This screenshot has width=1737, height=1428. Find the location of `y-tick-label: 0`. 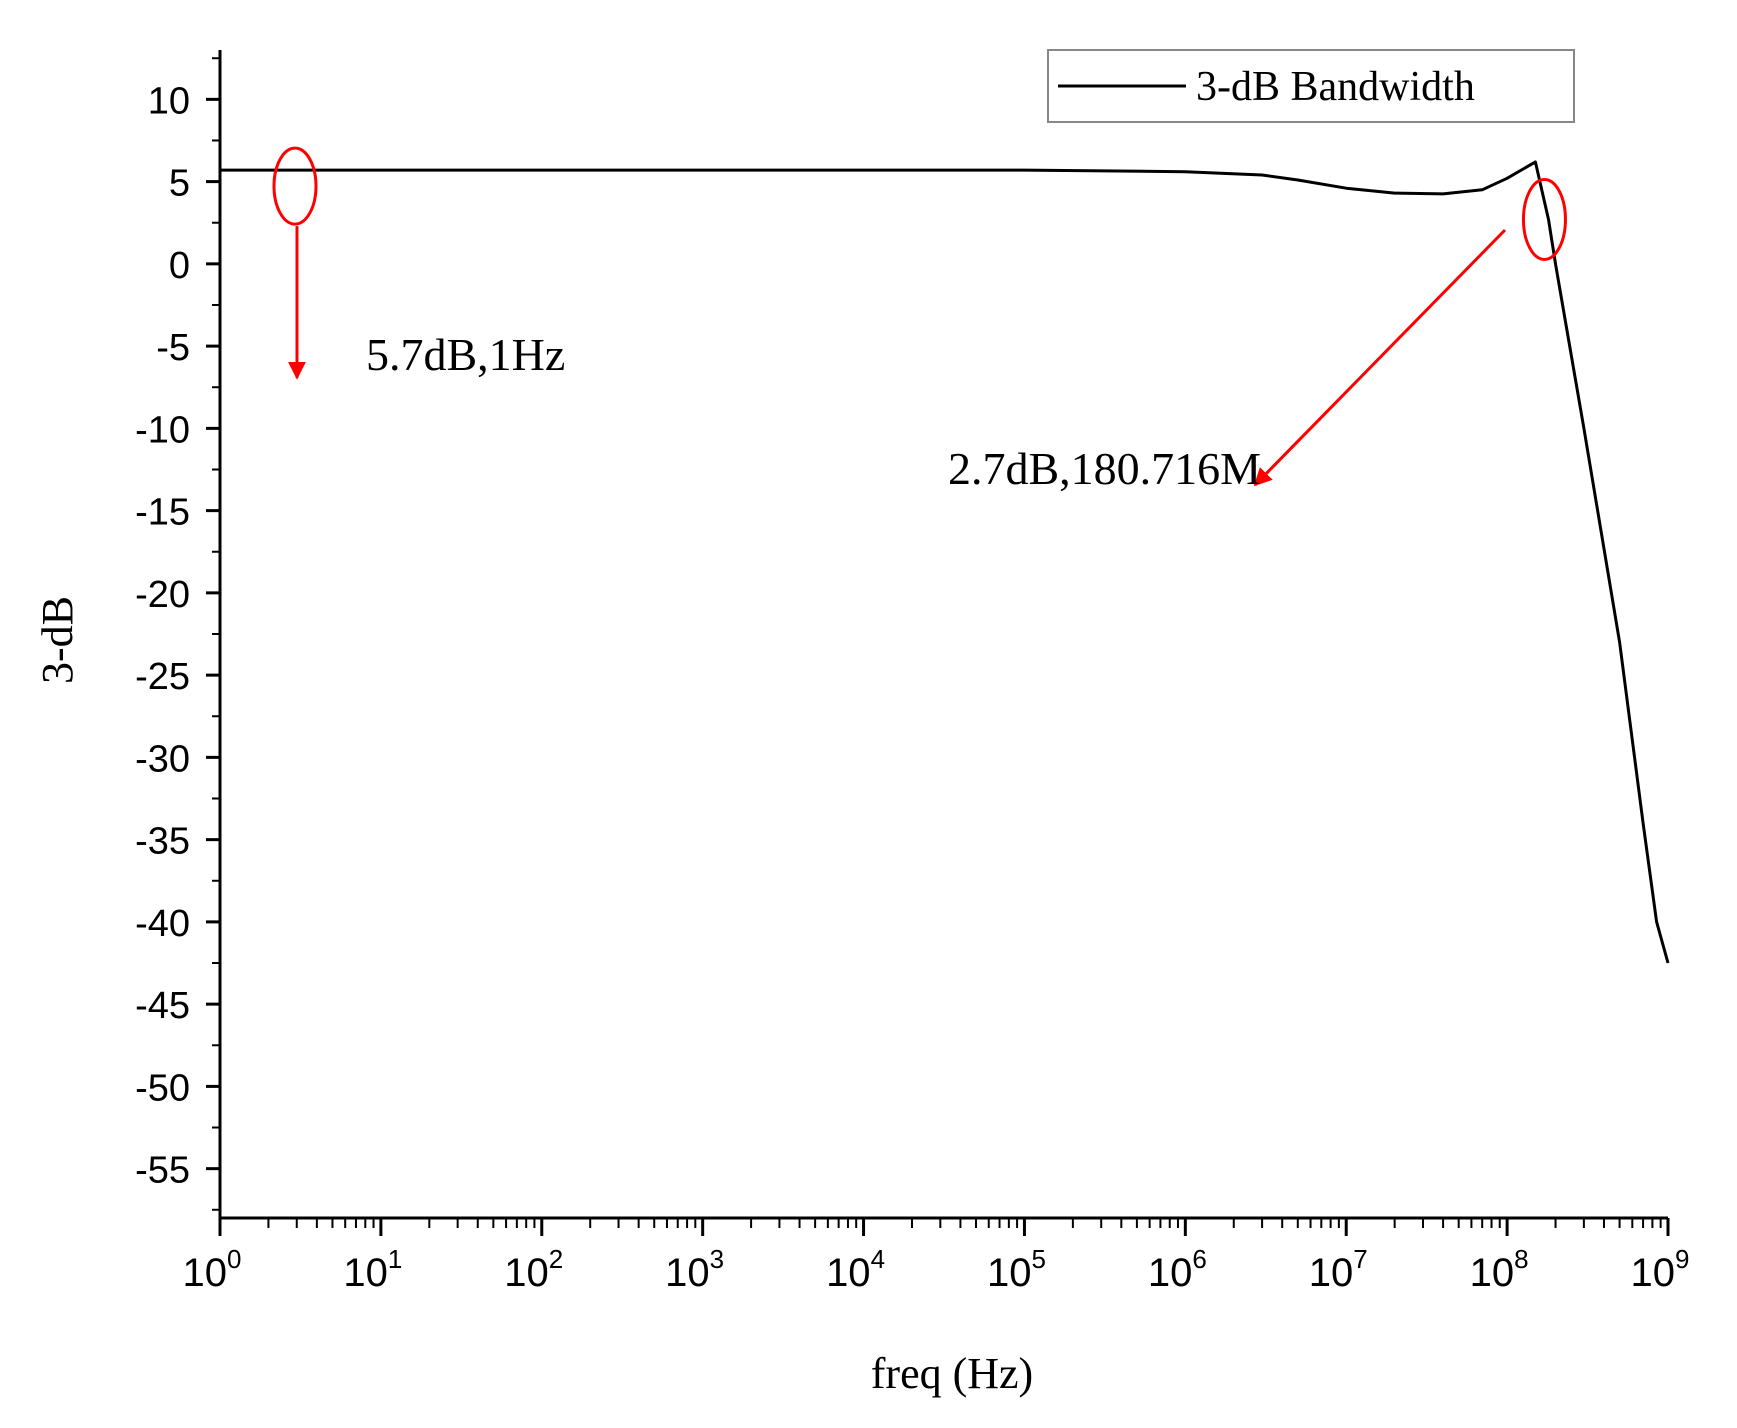

y-tick-label: 0 is located at coordinates (179, 266).